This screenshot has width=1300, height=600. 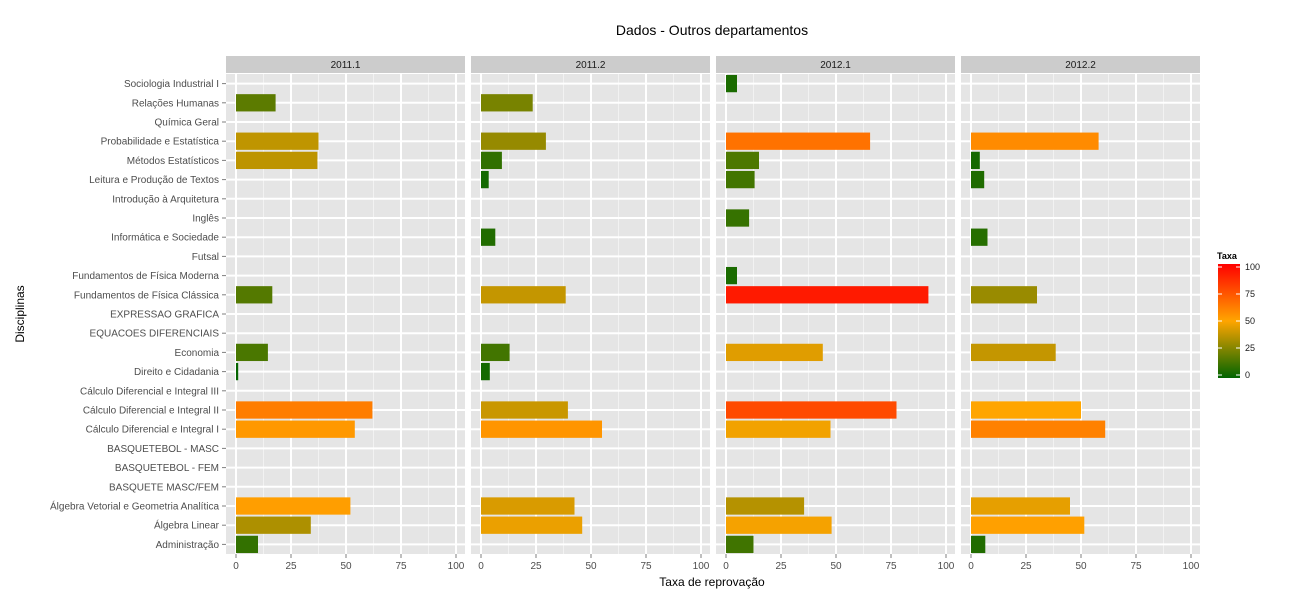 What do you see at coordinates (1227, 256) in the screenshot?
I see `legend-title: Taxa` at bounding box center [1227, 256].